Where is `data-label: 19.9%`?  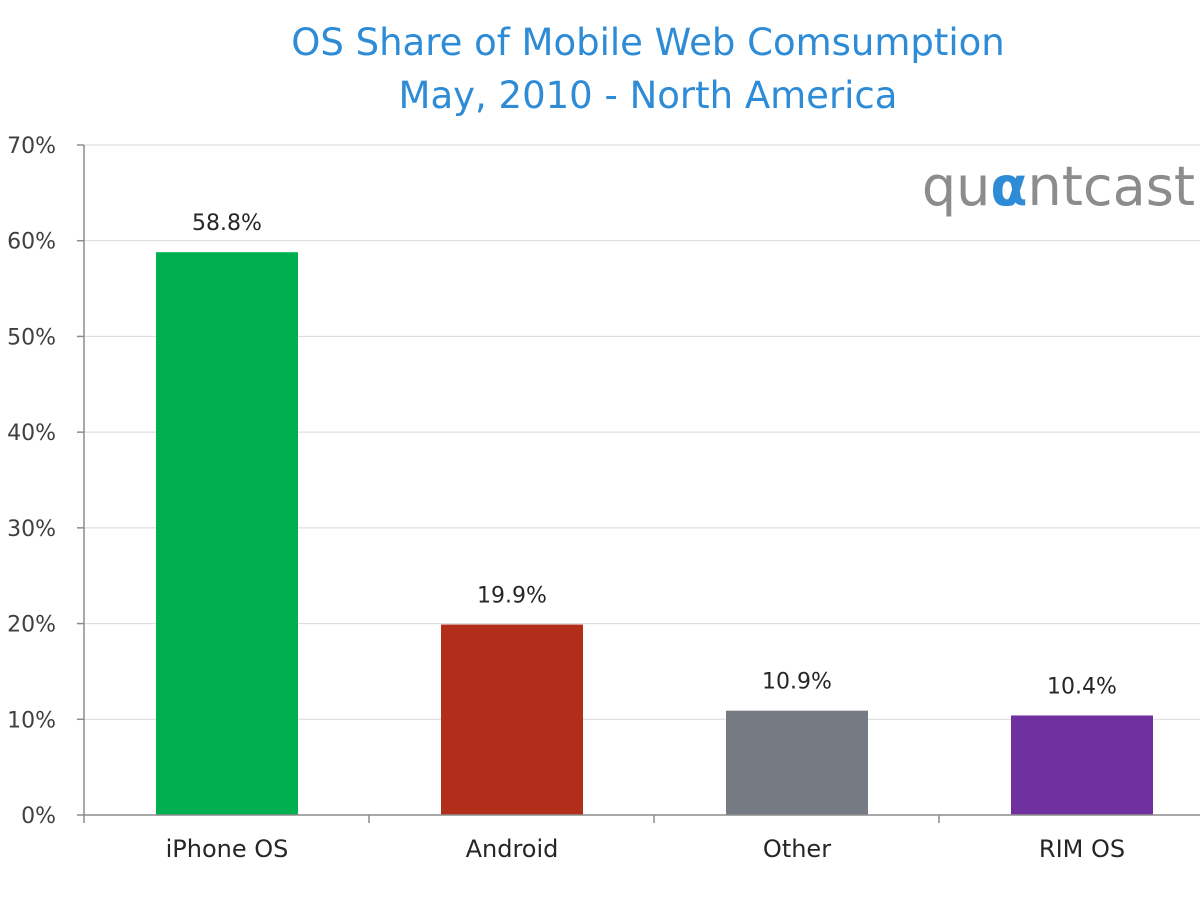
data-label: 19.9% is located at coordinates (512, 596).